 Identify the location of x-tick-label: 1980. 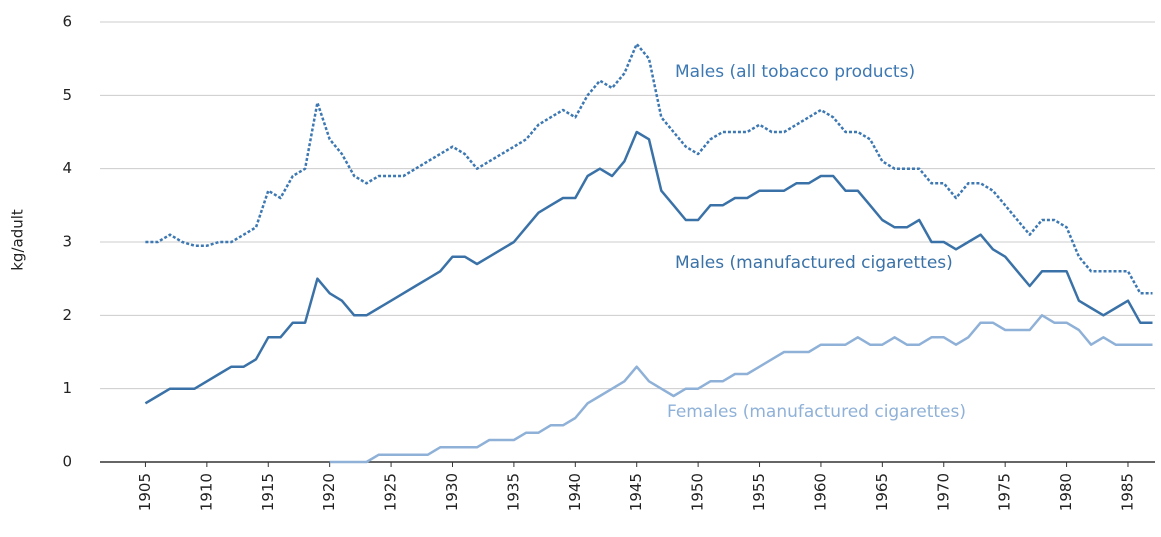
(1066, 492).